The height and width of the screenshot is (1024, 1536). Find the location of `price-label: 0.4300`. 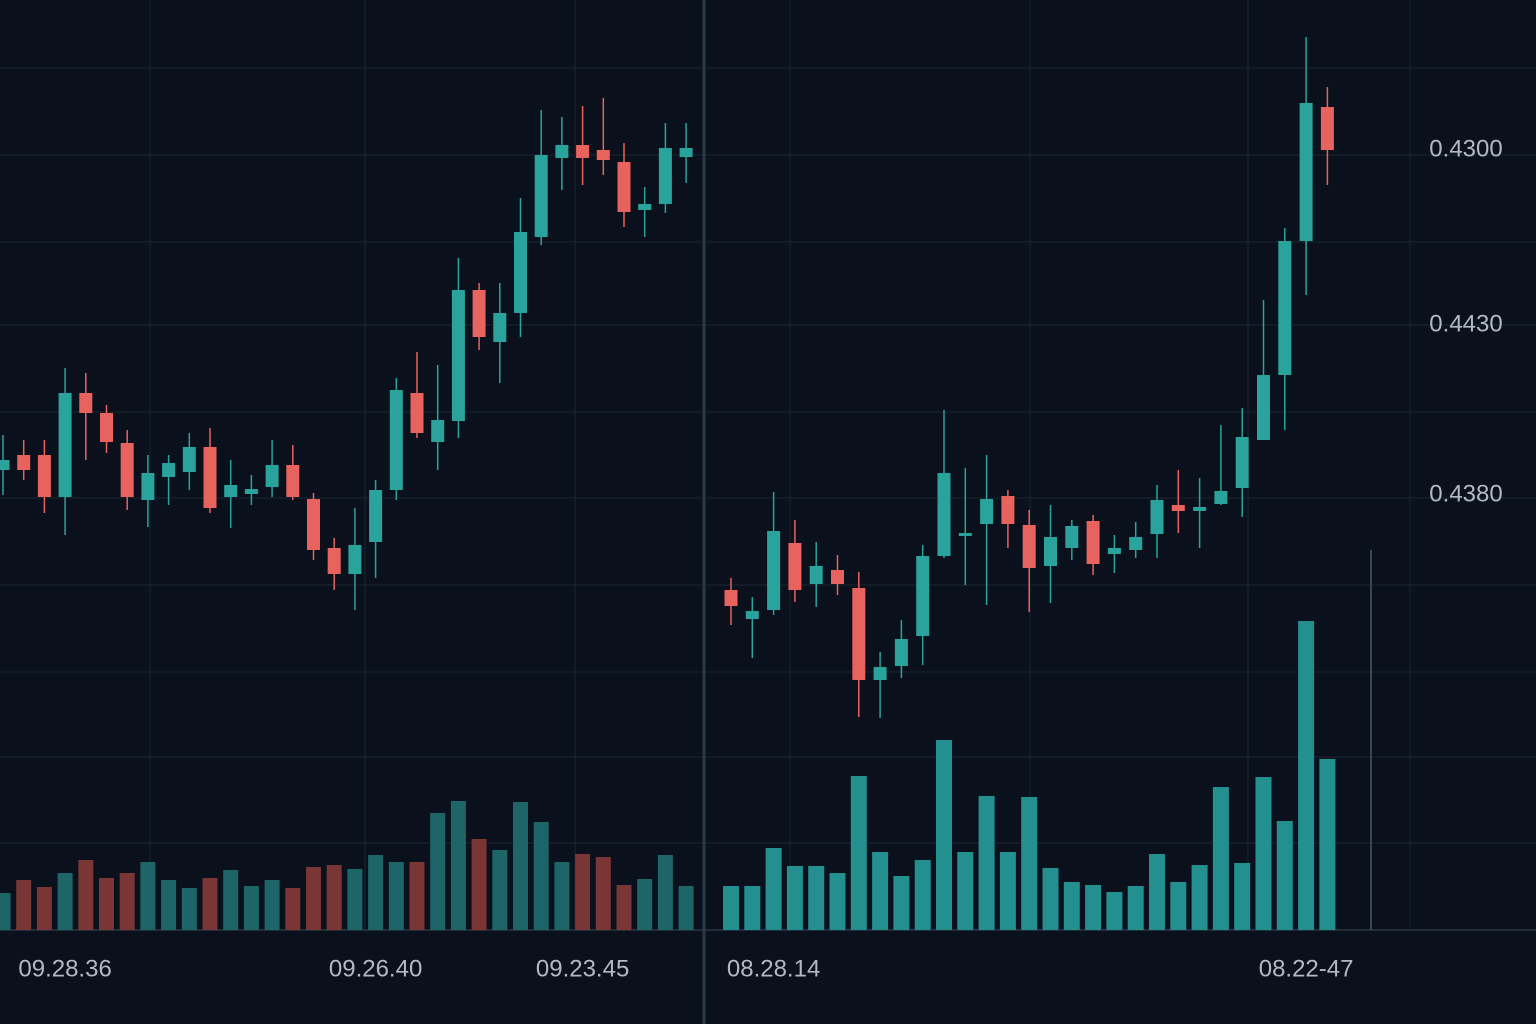

price-label: 0.4300 is located at coordinates (1465, 148).